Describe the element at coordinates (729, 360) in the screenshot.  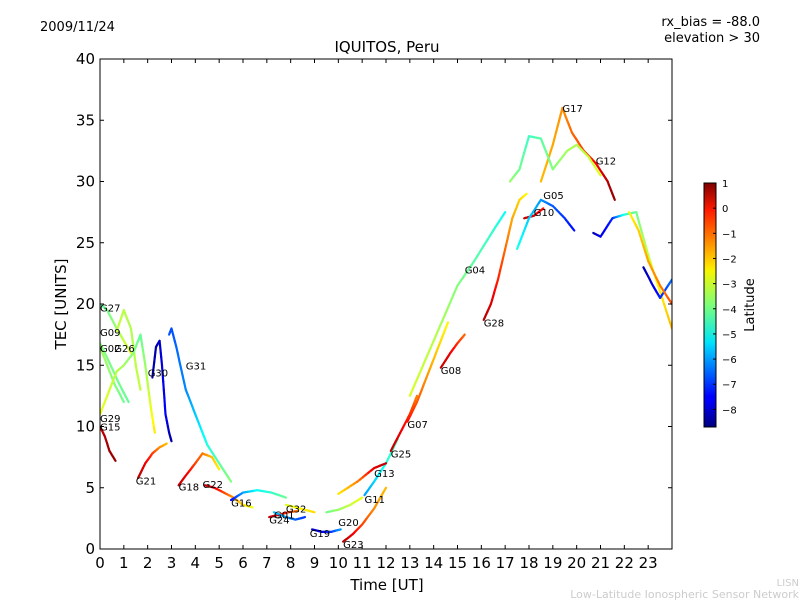
I see `colorbar-tick-label: −6` at that location.